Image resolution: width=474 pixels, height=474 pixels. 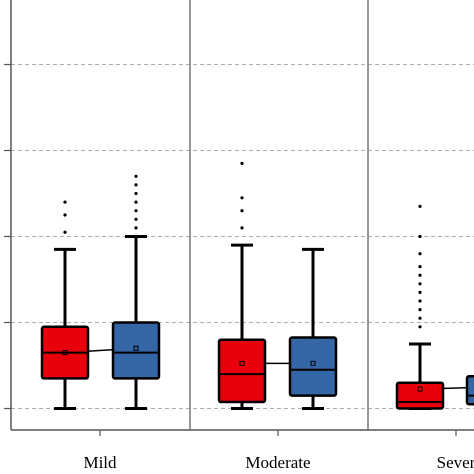 I want to click on category-labels: Mild Moderate Sever, so click(x=278, y=462).